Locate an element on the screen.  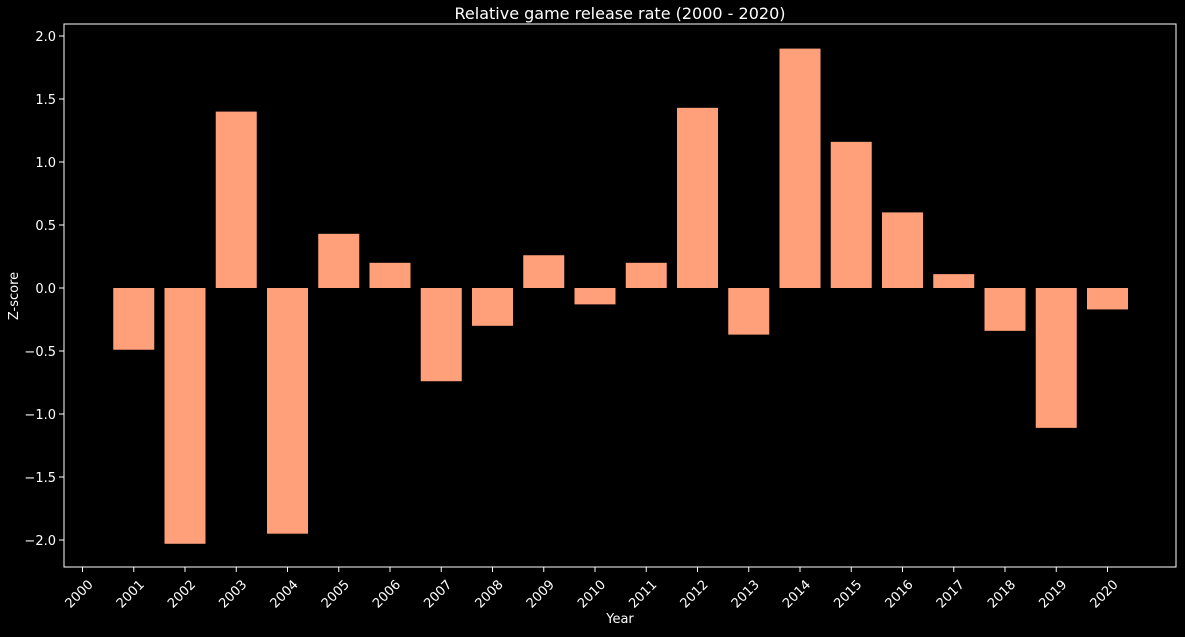
bar-2005 is located at coordinates (339, 260).